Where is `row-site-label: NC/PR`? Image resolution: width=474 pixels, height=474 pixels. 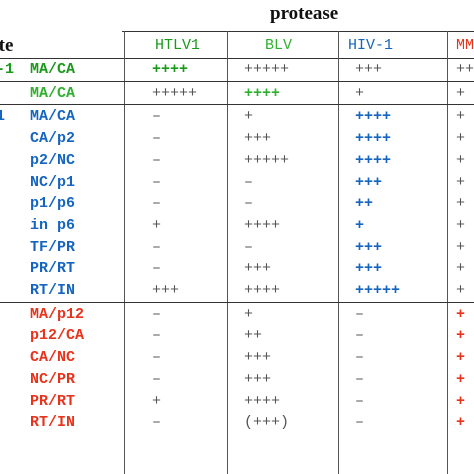
row-site-label: NC/PR is located at coordinates (53, 379).